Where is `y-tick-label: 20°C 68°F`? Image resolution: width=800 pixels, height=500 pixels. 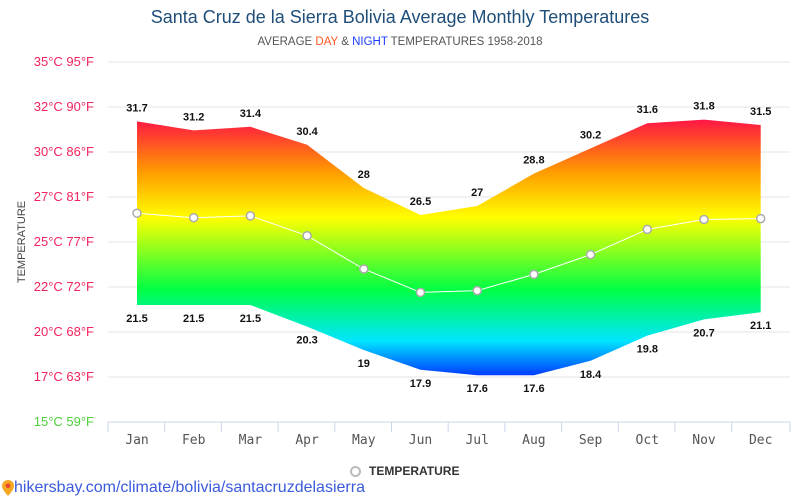 y-tick-label: 20°C 68°F is located at coordinates (64, 331).